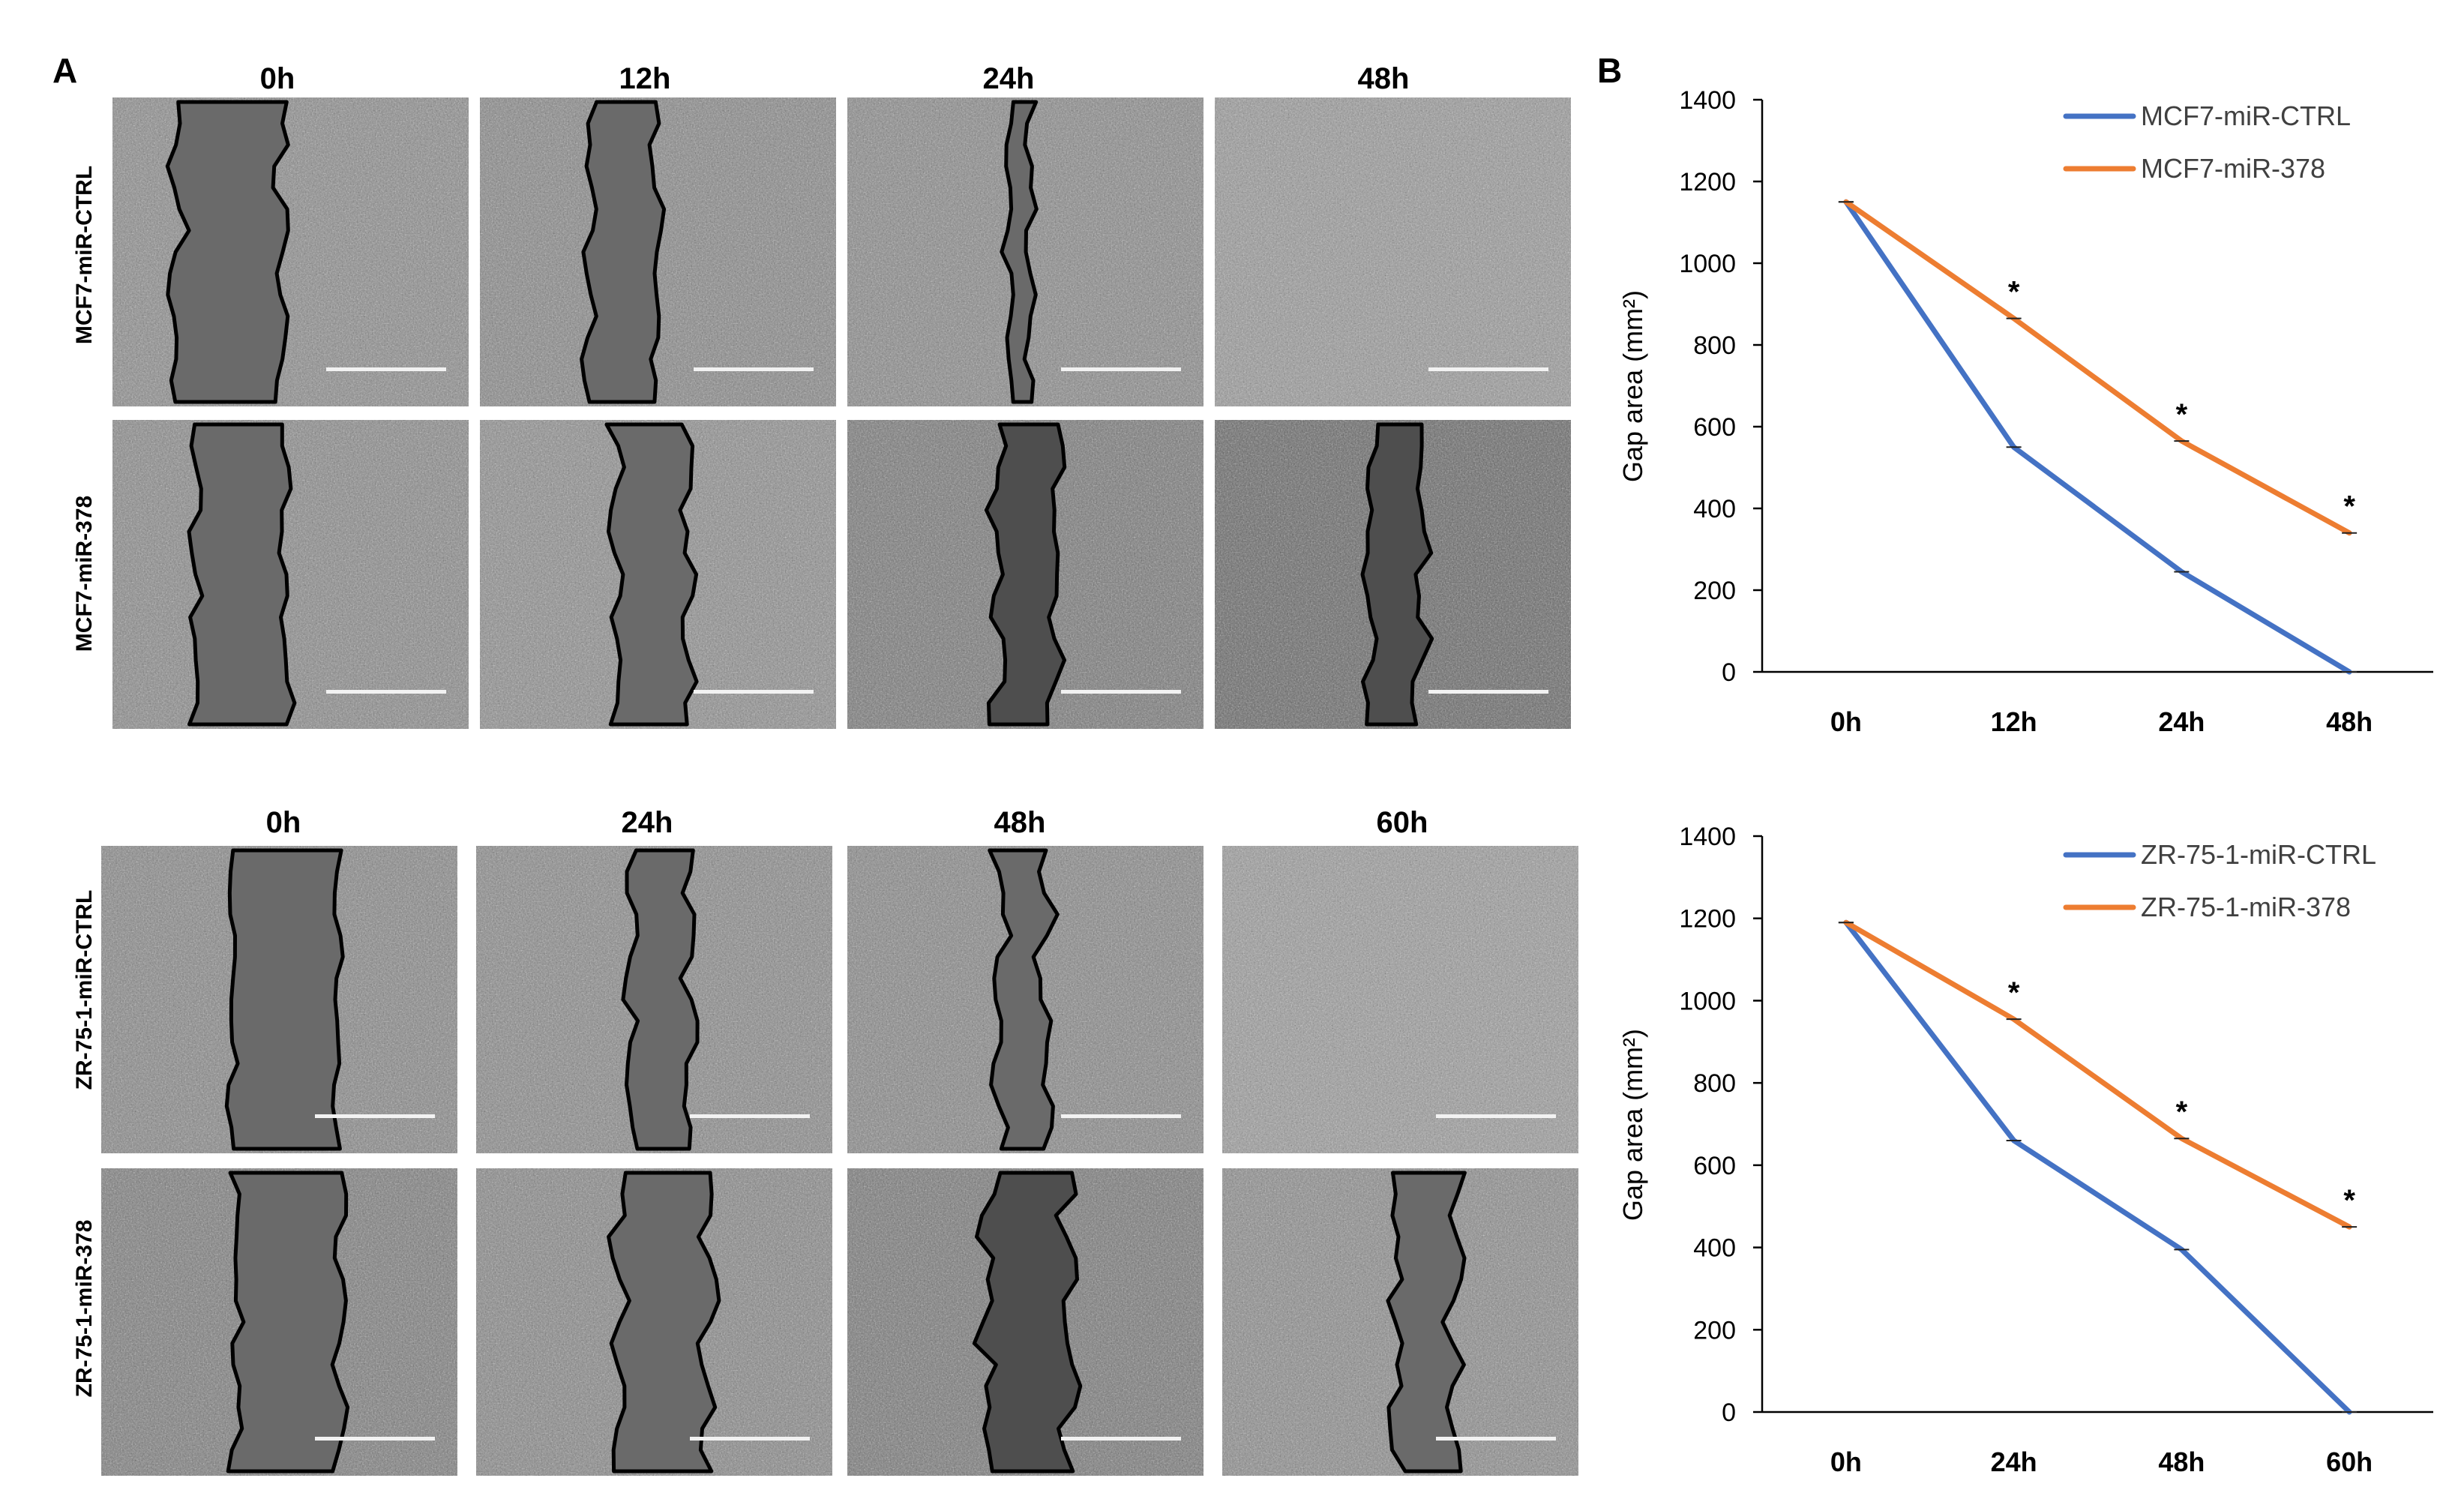 Image resolution: width=2464 pixels, height=1499 pixels. Describe the element at coordinates (2014, 721) in the screenshot. I see `x-tick-label: 12h` at that location.